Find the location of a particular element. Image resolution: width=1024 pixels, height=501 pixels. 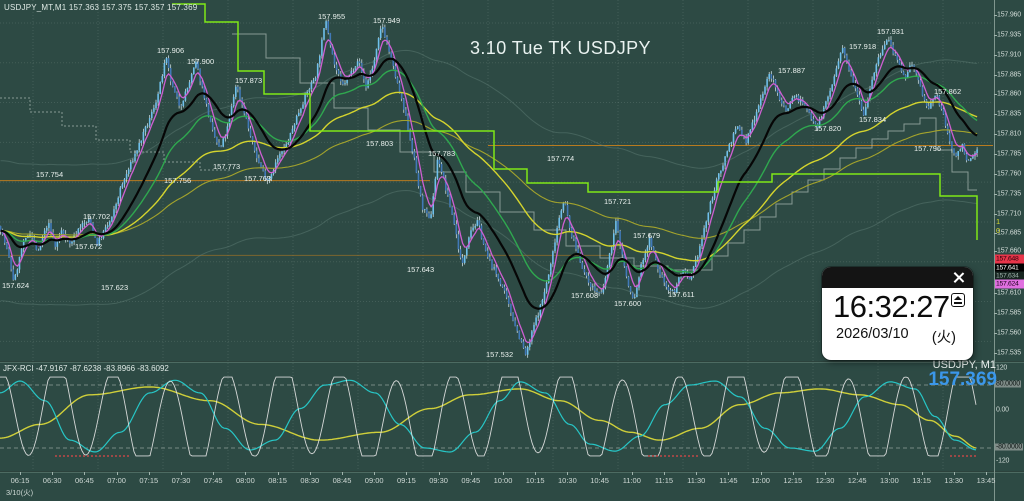

price-annotation: 157.611 is located at coordinates (681, 294).